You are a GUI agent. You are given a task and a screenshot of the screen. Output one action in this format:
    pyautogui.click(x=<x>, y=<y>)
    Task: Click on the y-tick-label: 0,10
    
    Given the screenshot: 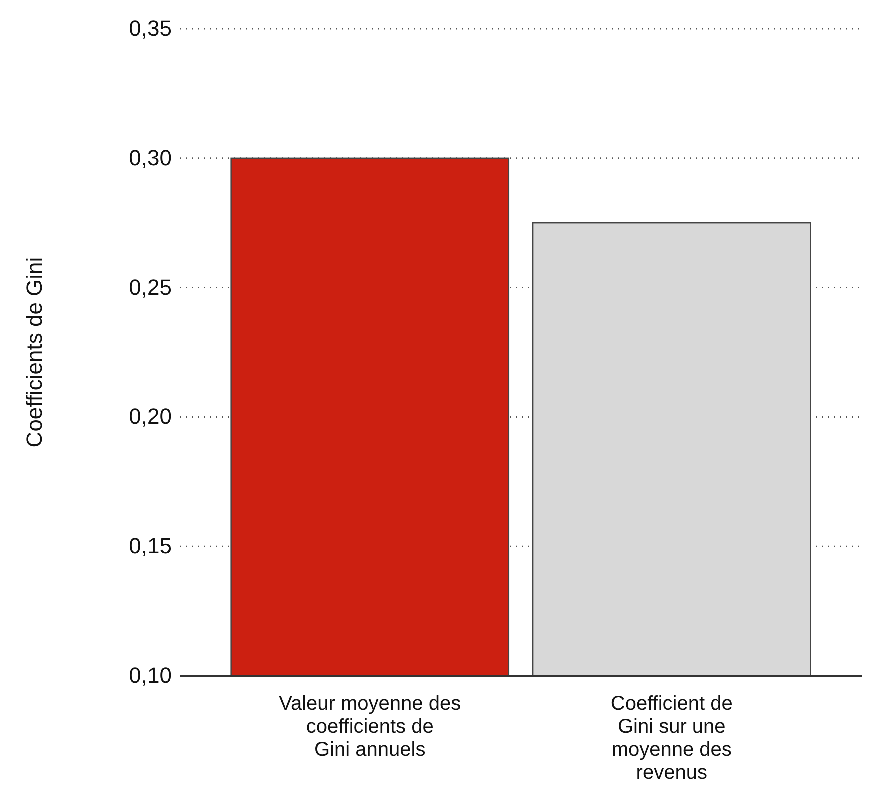 What is the action you would take?
    pyautogui.click(x=150, y=675)
    